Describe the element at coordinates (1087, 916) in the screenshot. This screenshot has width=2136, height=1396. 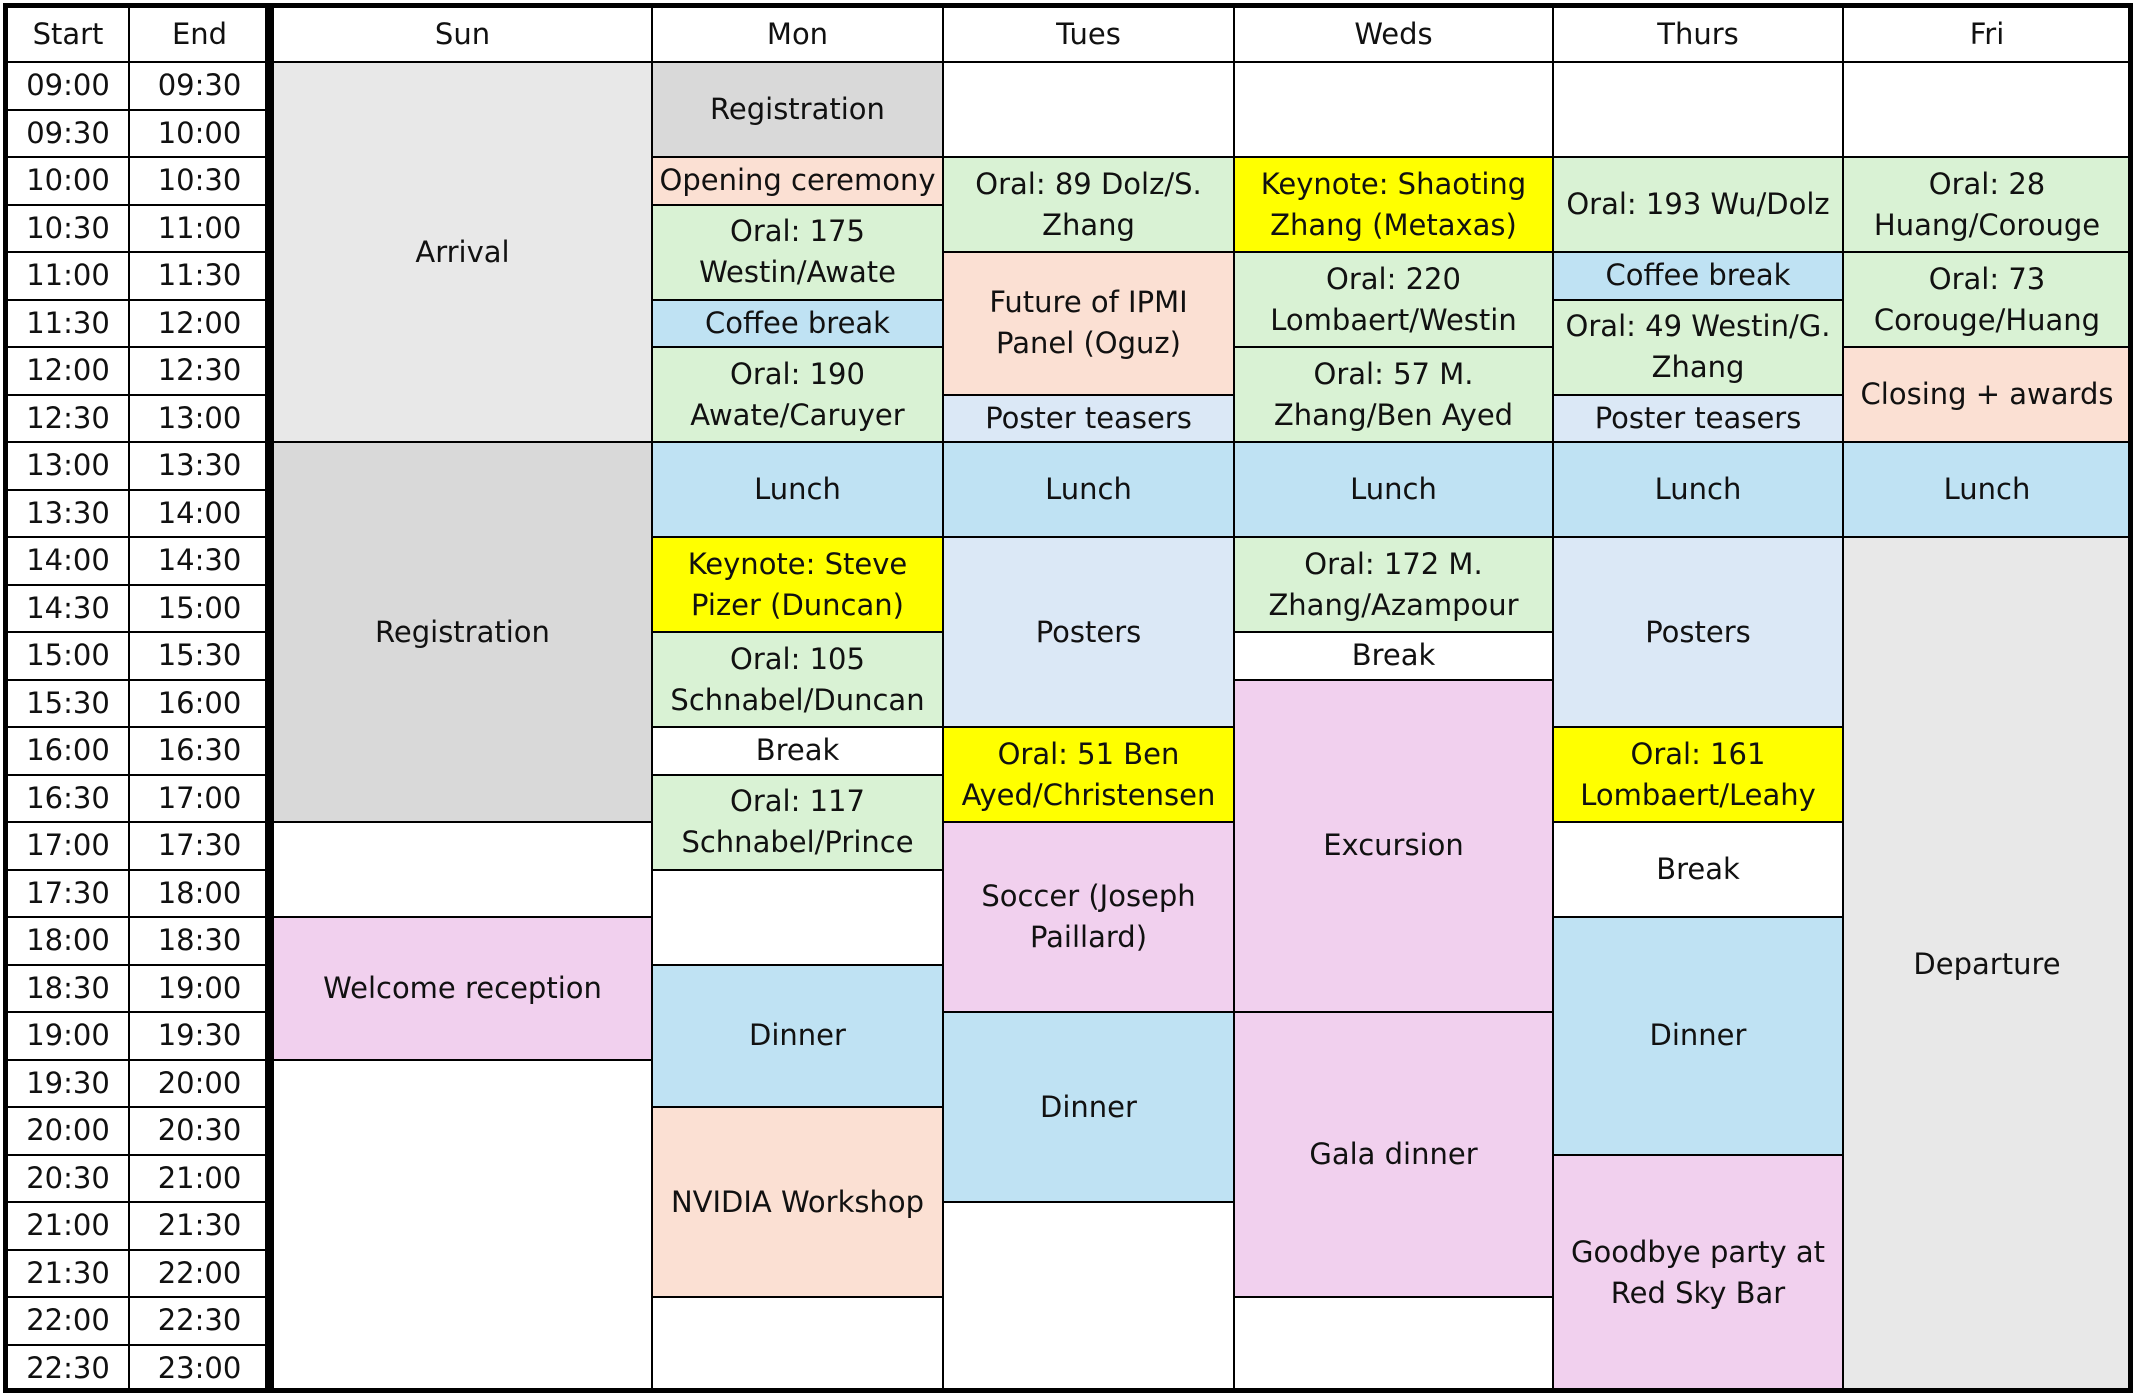
I see `event-tues-soccer-joseph-paillard: Soccer (Joseph Paillard)` at that location.